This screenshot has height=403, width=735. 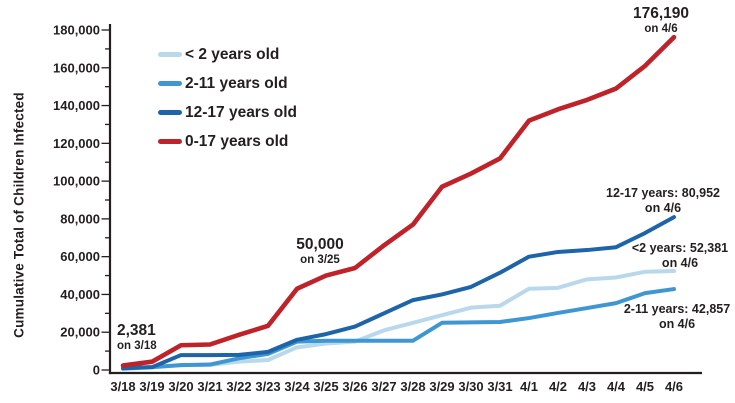 I want to click on y-tick-label: 180,000, so click(x=76, y=30).